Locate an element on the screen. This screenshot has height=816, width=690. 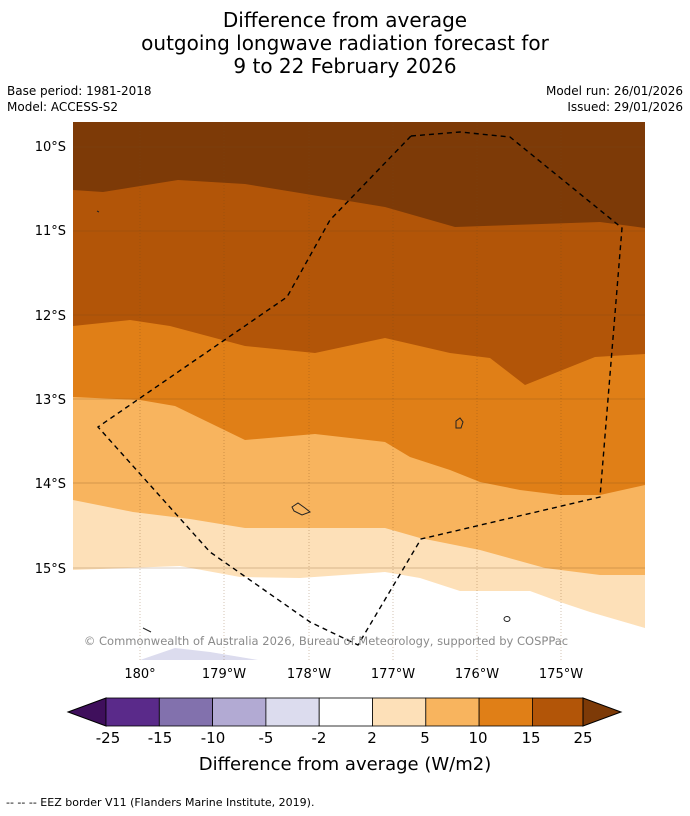
model-name: Model: ACCESS-S2 is located at coordinates (63, 107).